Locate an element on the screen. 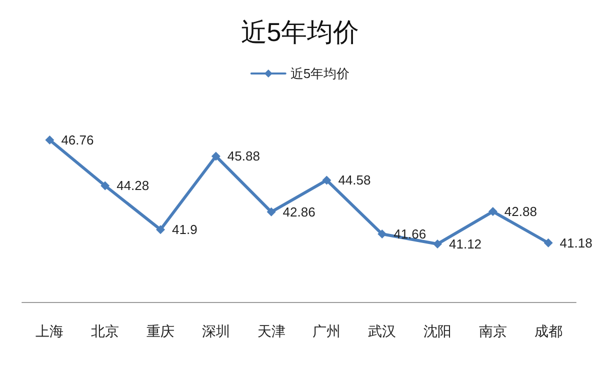 The image size is (600, 367). x-tick-label: 上海 is located at coordinates (50, 331).